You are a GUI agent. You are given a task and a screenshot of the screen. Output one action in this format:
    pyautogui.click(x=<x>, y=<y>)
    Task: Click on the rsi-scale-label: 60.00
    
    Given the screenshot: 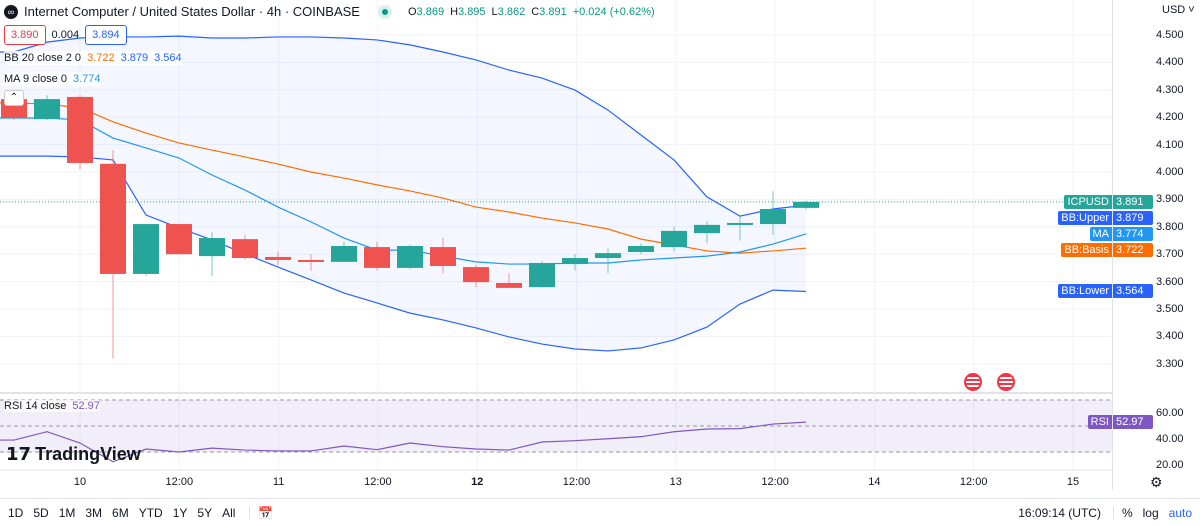 What is the action you would take?
    pyautogui.click(x=1170, y=413)
    